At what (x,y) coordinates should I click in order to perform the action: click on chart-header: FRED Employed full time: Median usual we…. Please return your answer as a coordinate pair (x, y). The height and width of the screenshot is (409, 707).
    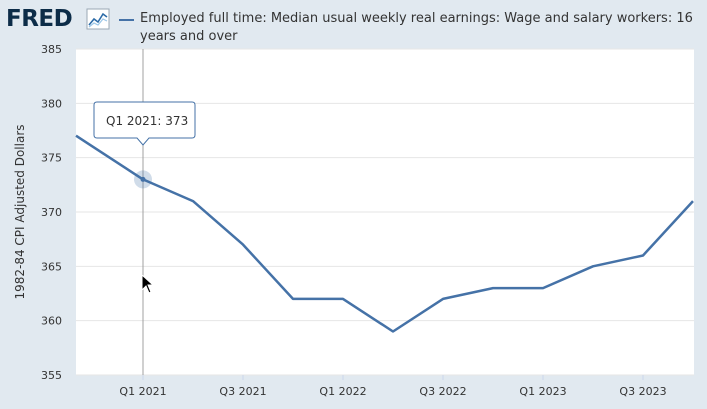
    Looking at the image, I should click on (353, 23).